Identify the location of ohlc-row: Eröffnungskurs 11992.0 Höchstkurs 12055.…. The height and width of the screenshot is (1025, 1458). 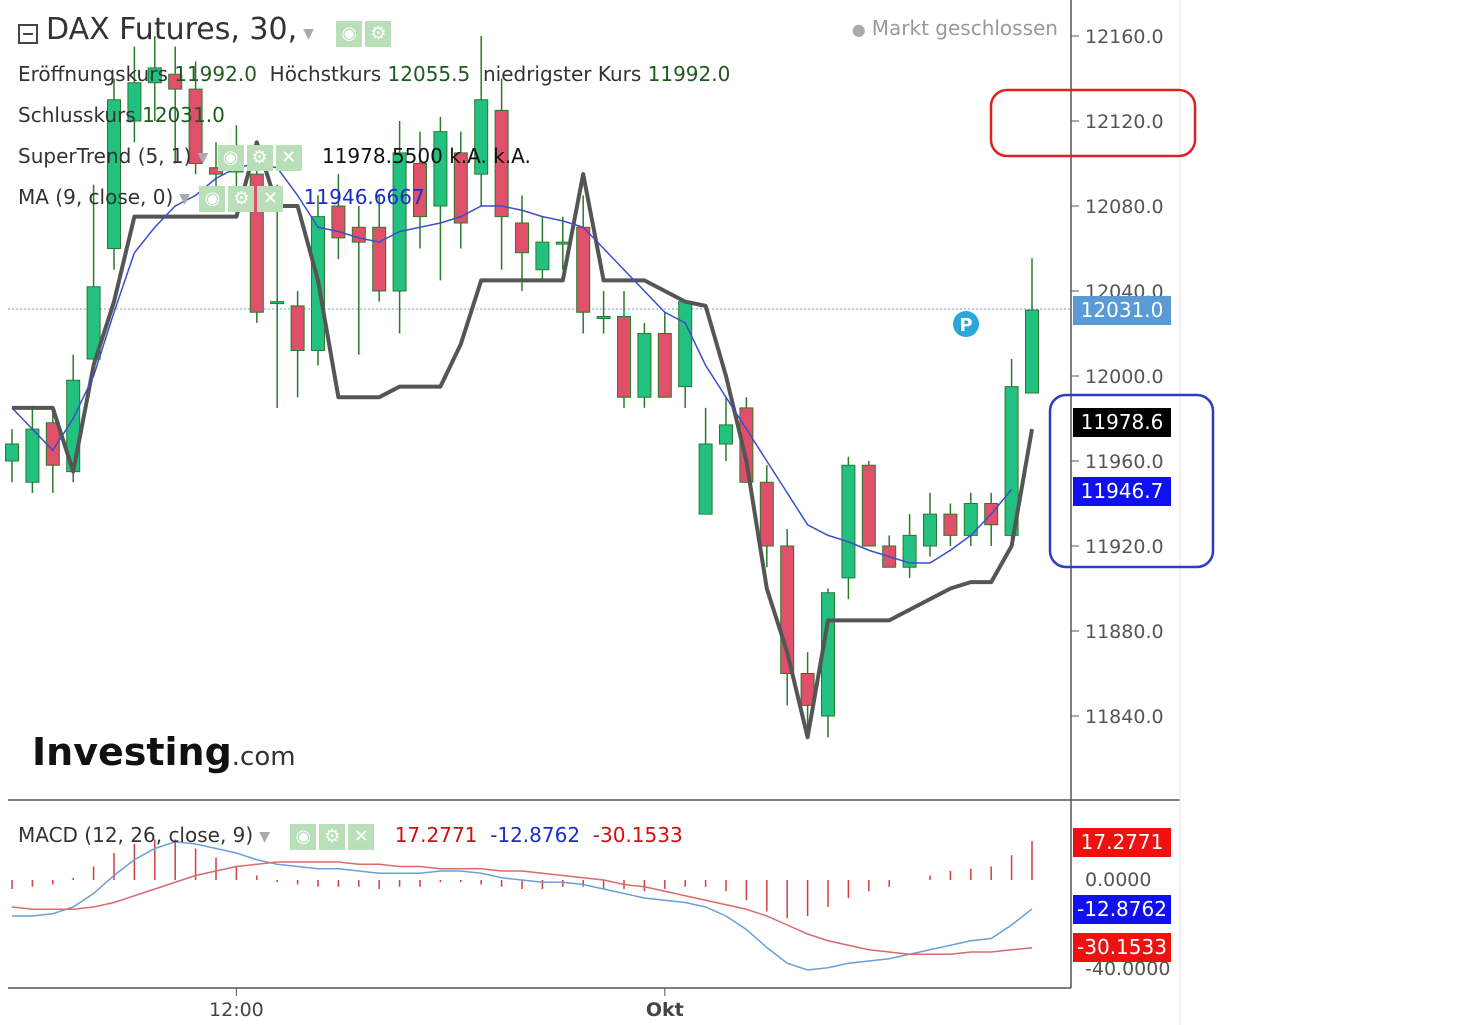
(374, 74).